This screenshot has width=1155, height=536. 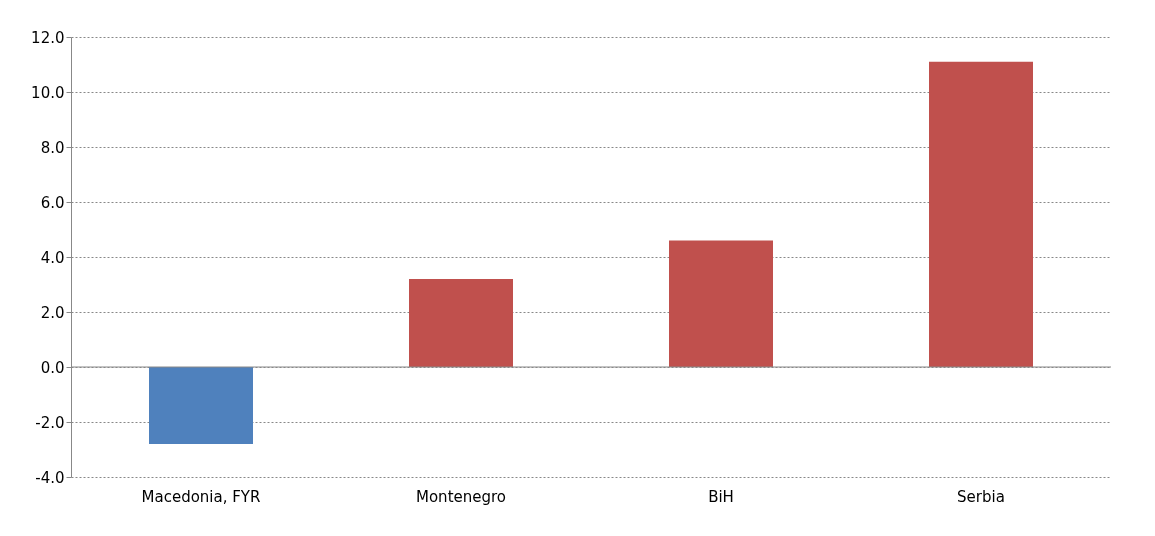 What do you see at coordinates (981, 496) in the screenshot?
I see `x-tick-label: Serbia` at bounding box center [981, 496].